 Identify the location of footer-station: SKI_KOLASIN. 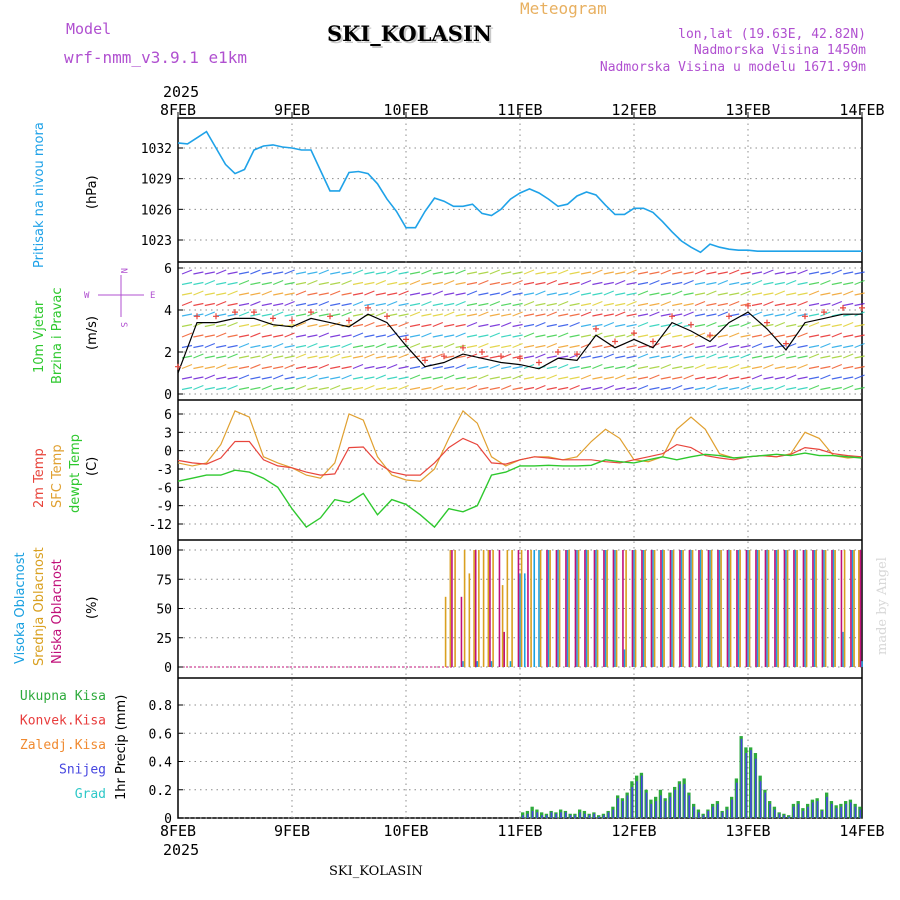
(376, 871).